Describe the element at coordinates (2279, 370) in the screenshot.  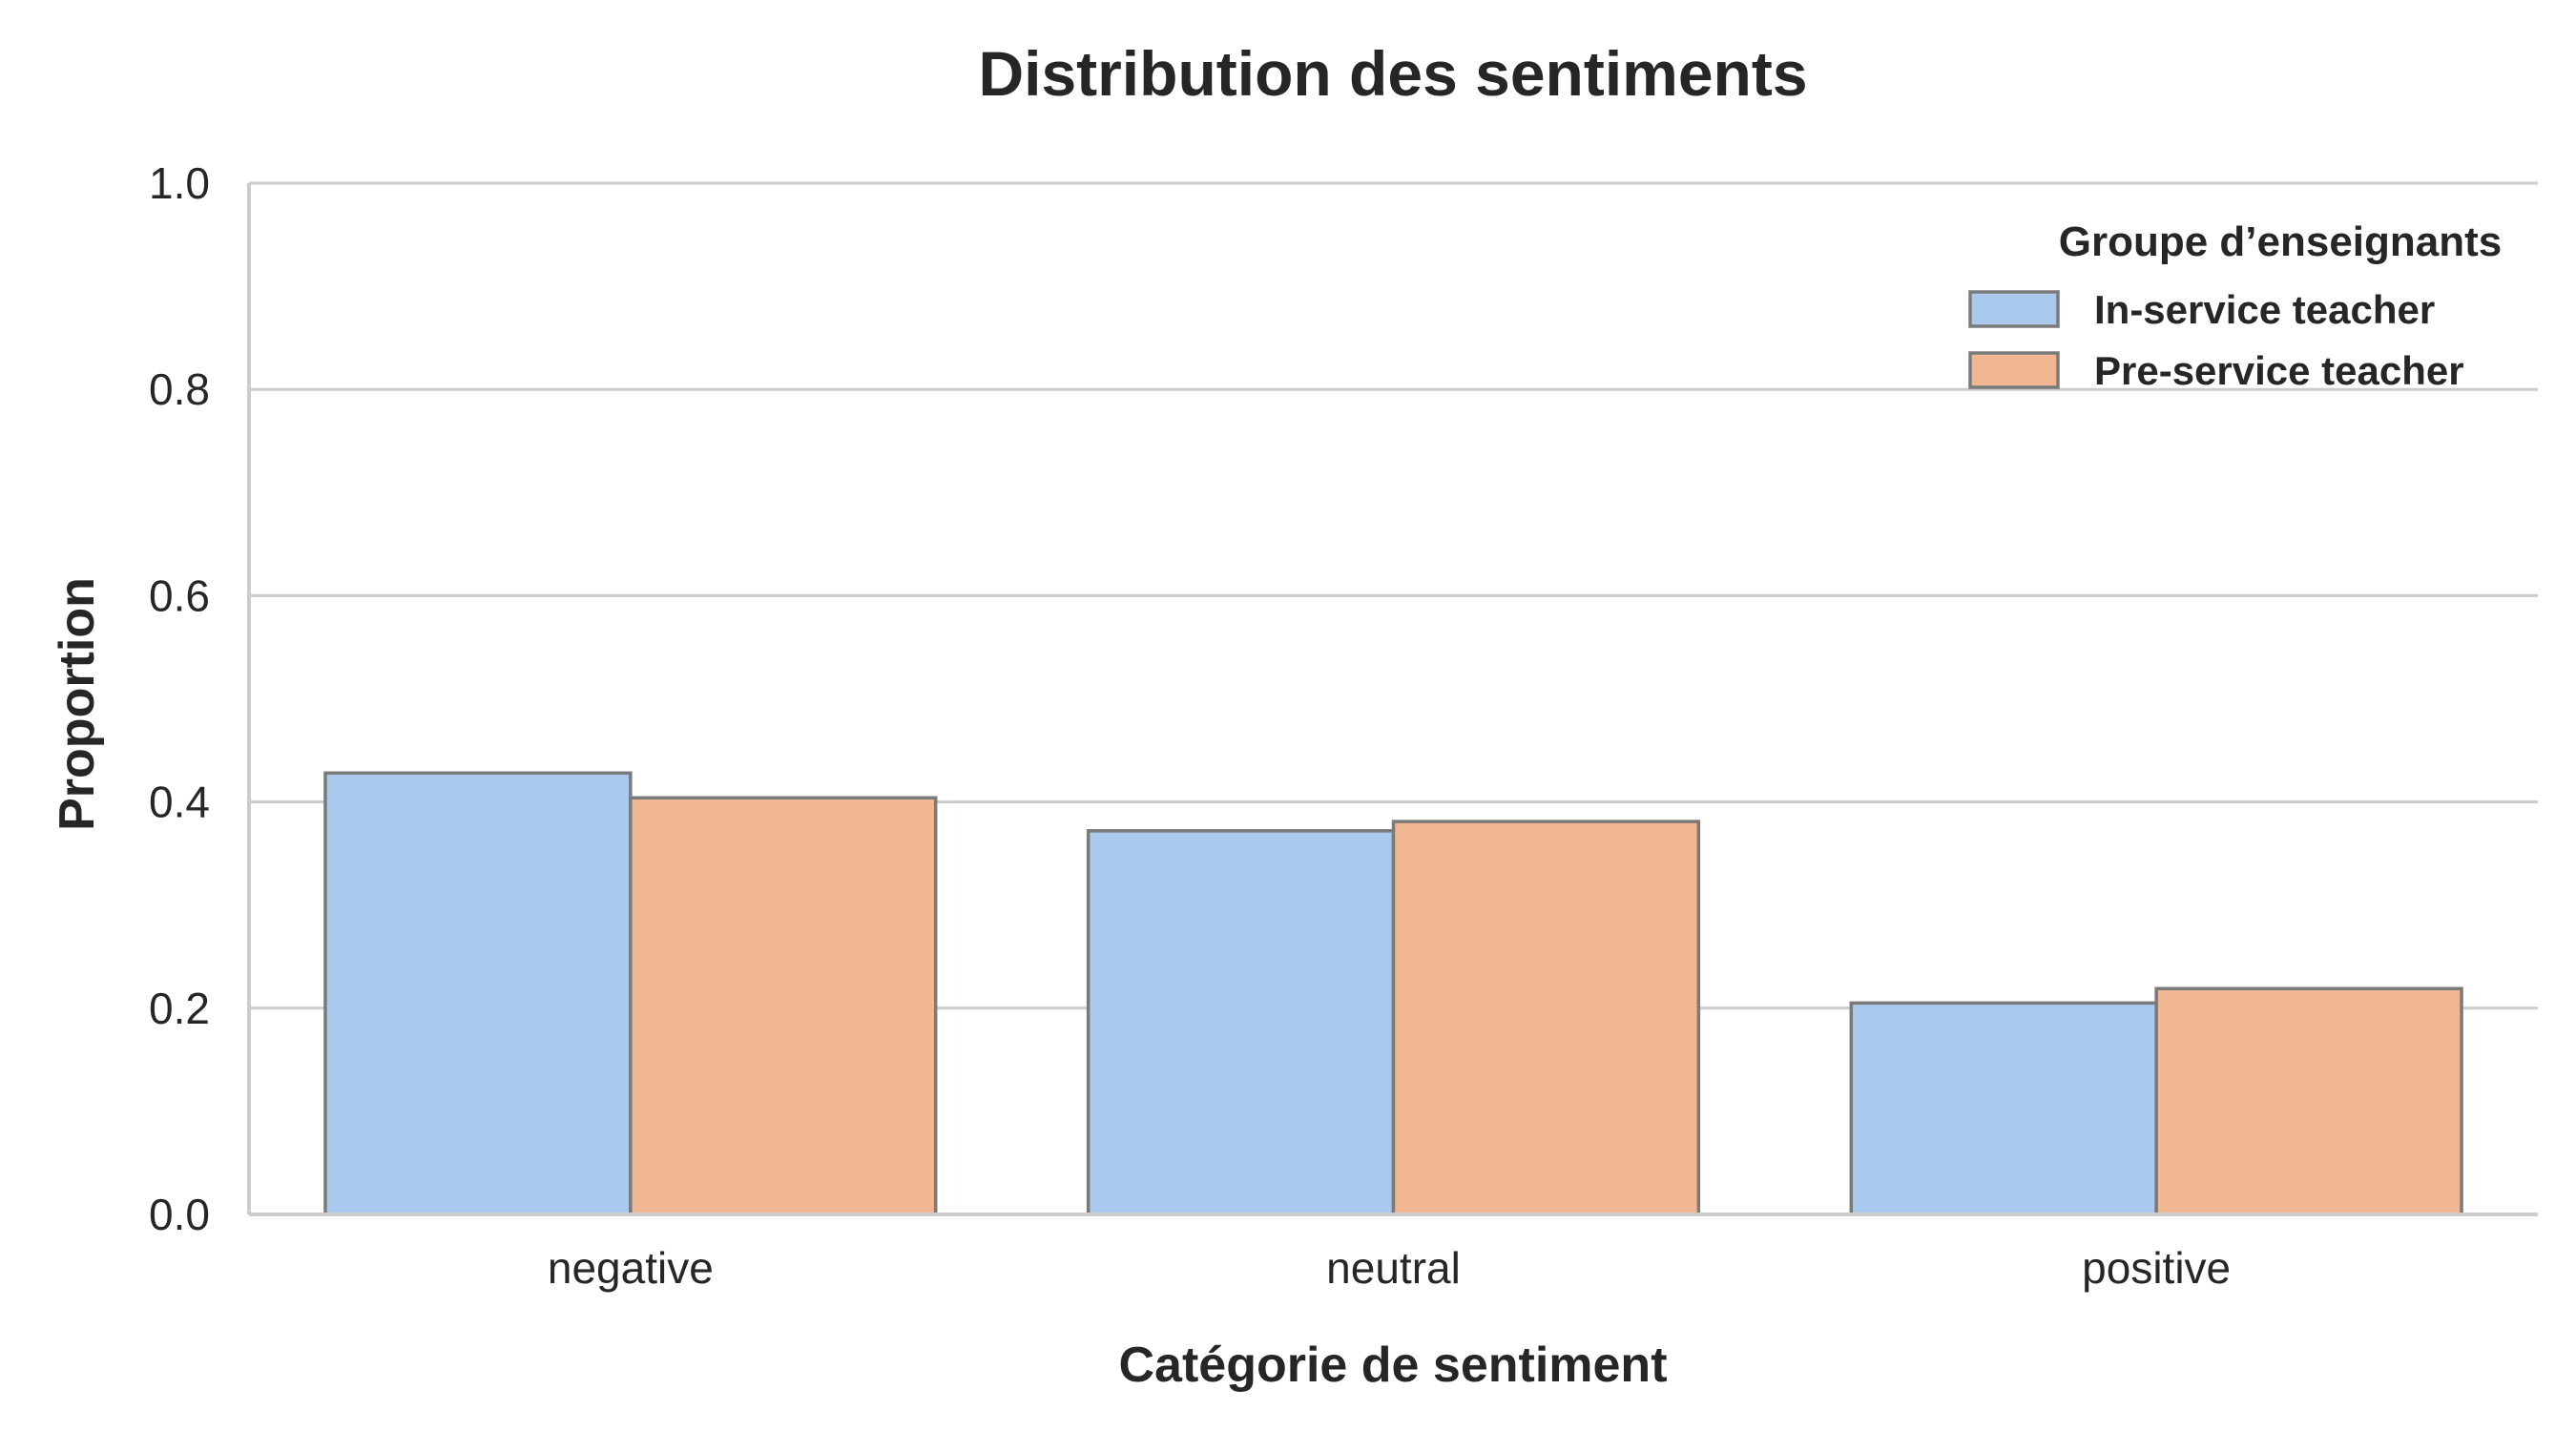
I see `legend-label: Pre-service teacher` at that location.